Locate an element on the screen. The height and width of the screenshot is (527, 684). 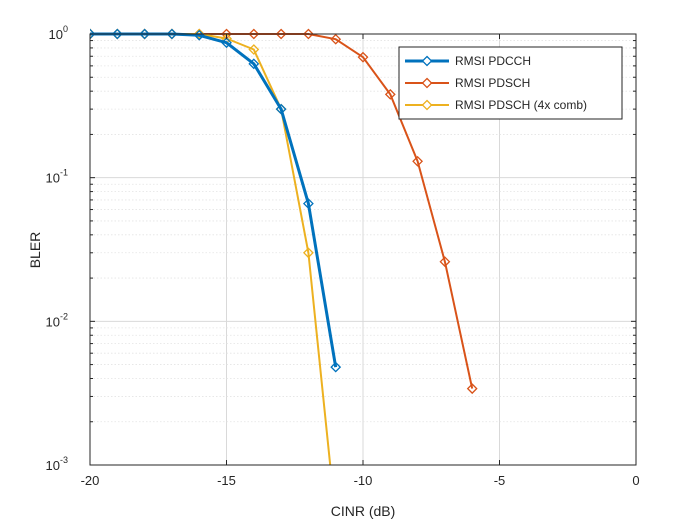
x-tick-label: -10 is located at coordinates (363, 480).